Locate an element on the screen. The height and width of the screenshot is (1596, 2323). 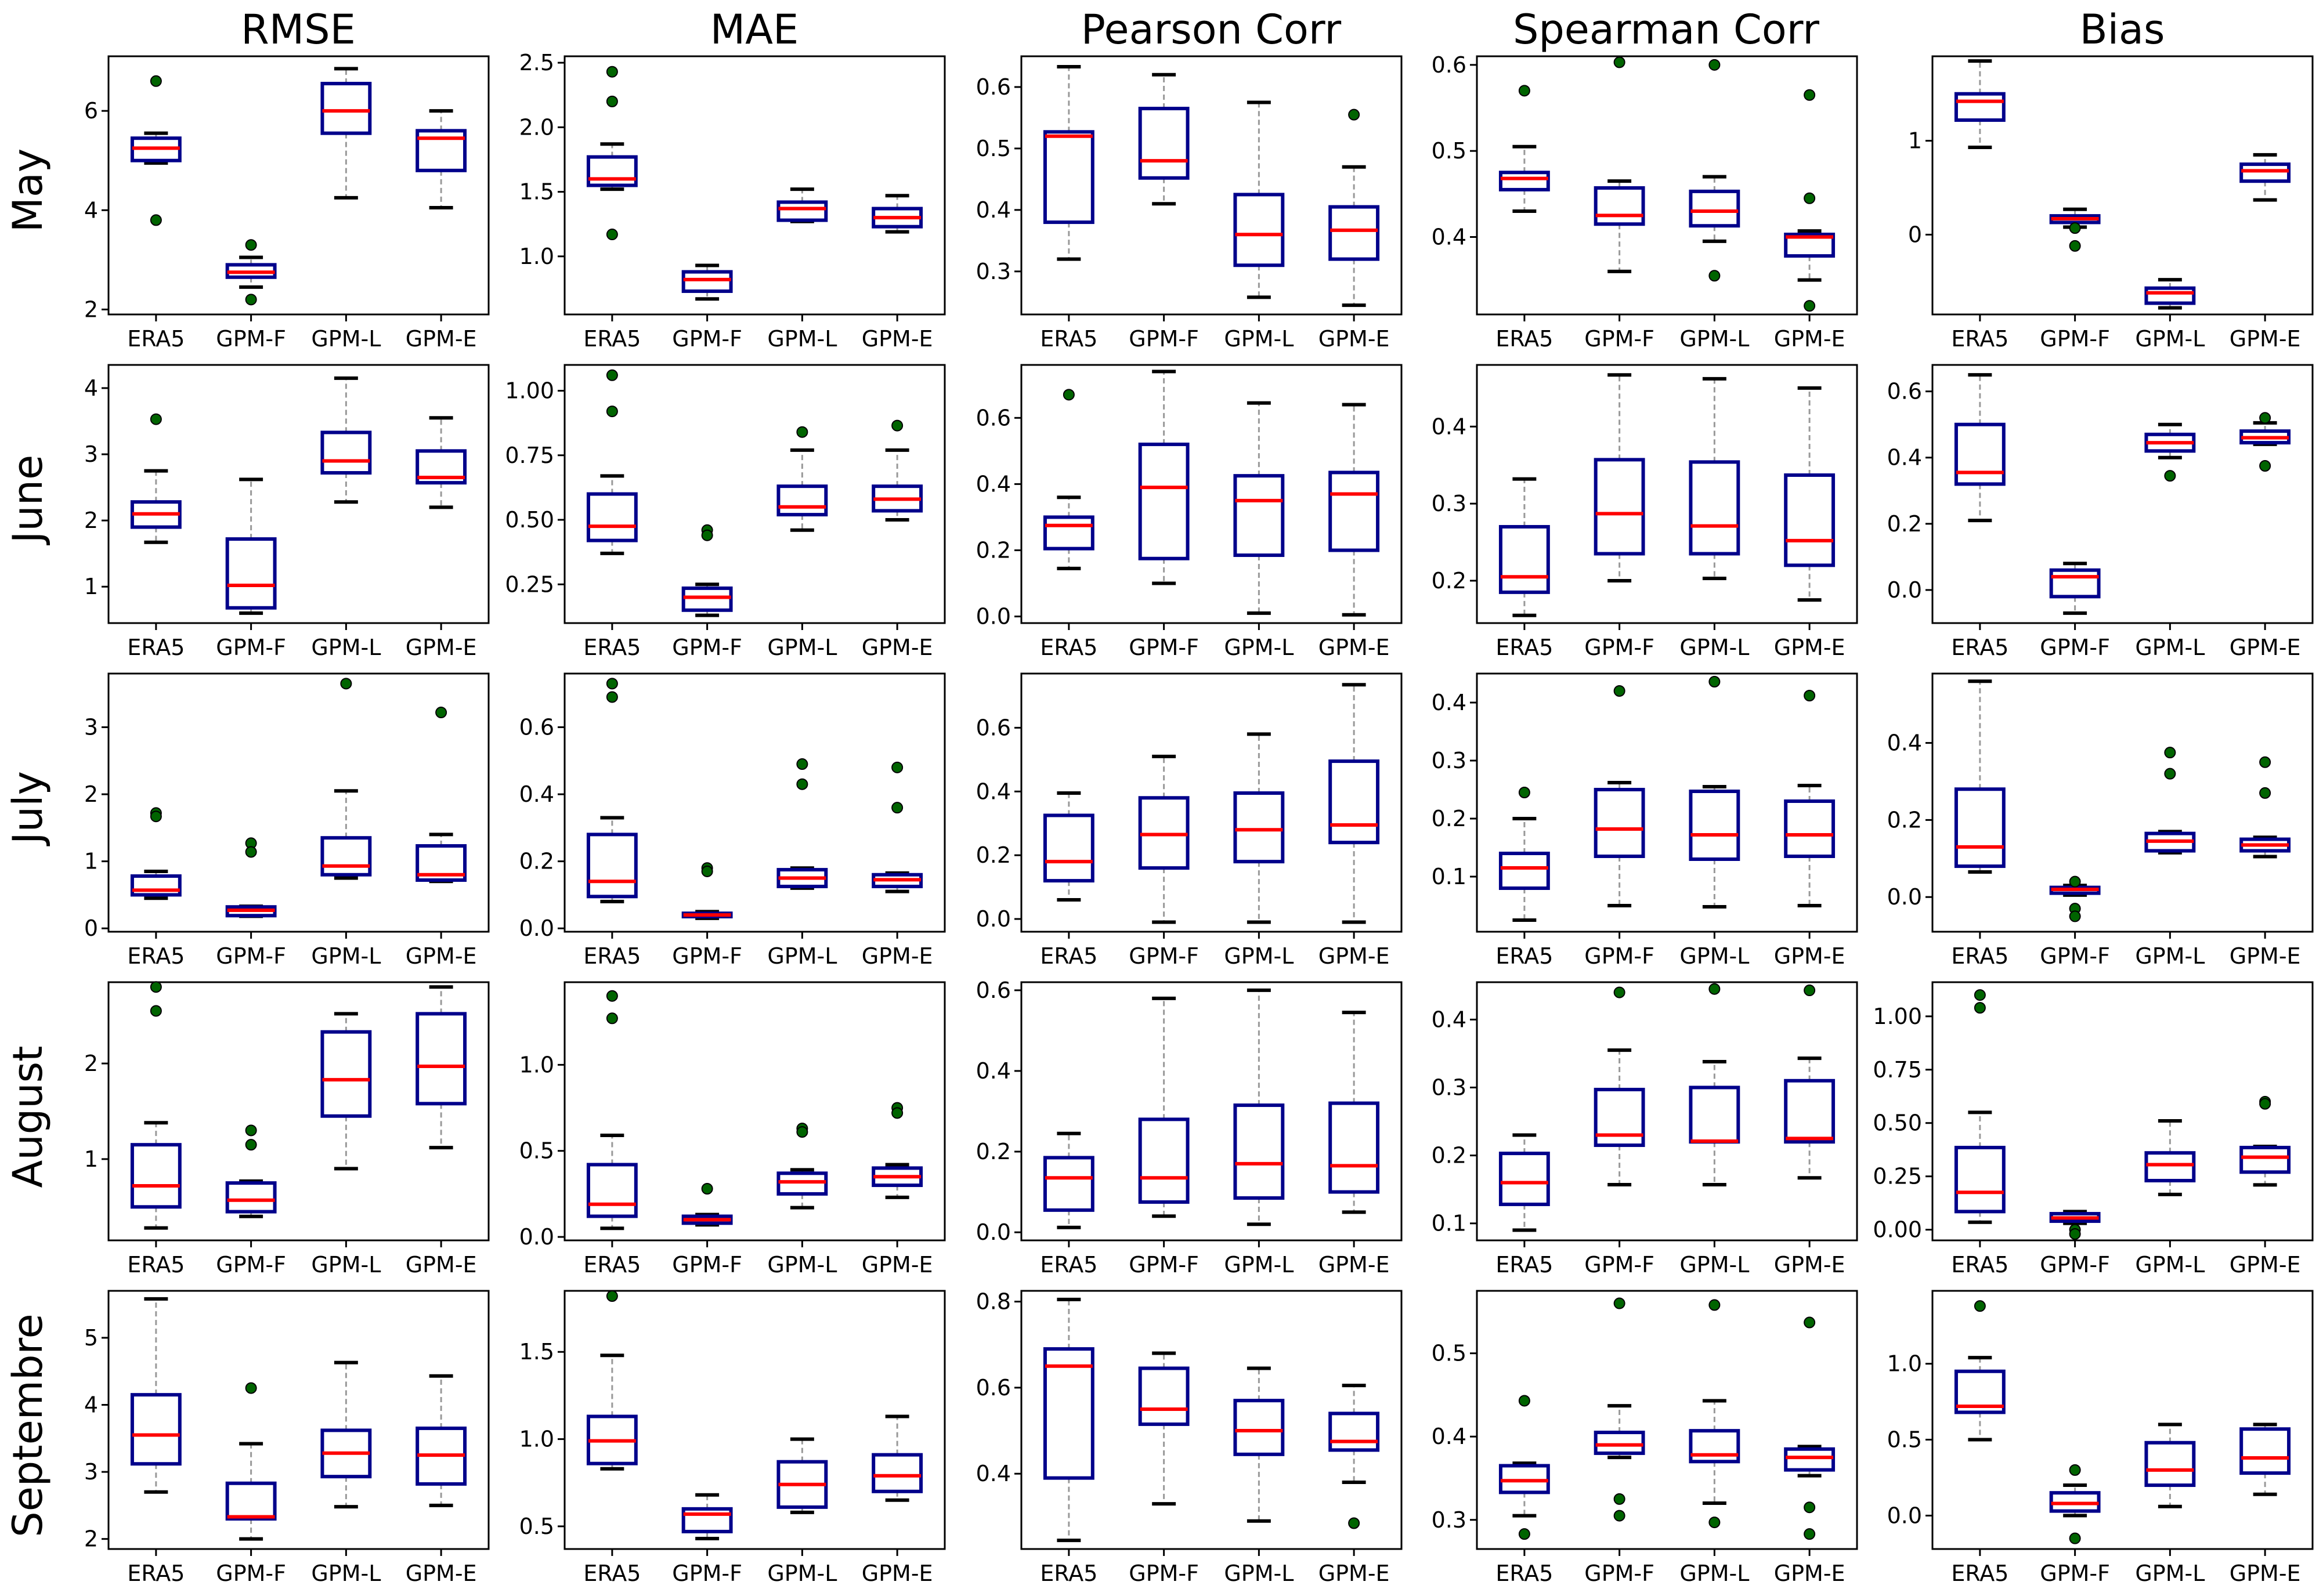
row-label-august: August is located at coordinates (28, 1117).